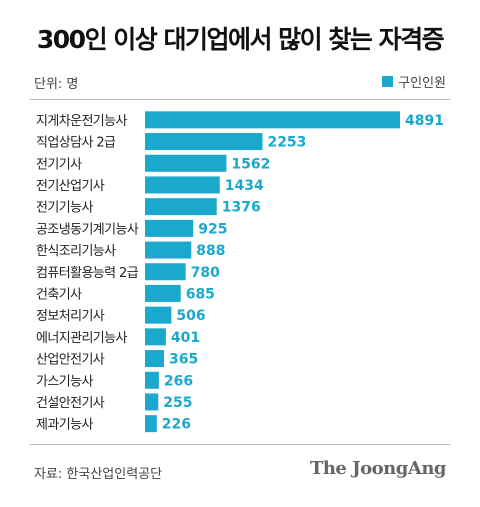 The width and height of the screenshot is (480, 507). Describe the element at coordinates (70, 186) in the screenshot. I see `category-label: 전기산업기사` at that location.